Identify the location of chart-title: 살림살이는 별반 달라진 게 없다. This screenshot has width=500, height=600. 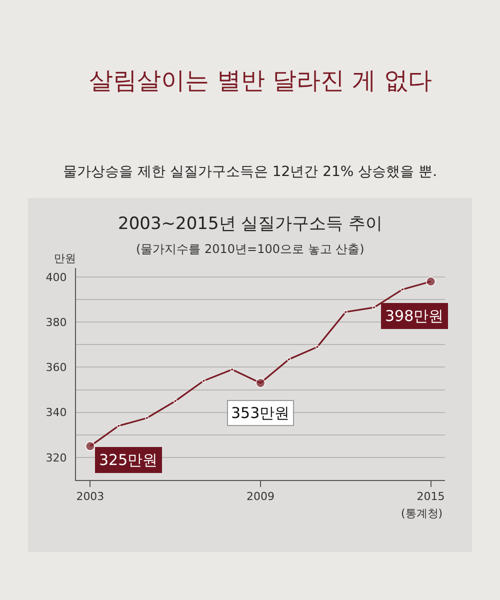
(260, 80).